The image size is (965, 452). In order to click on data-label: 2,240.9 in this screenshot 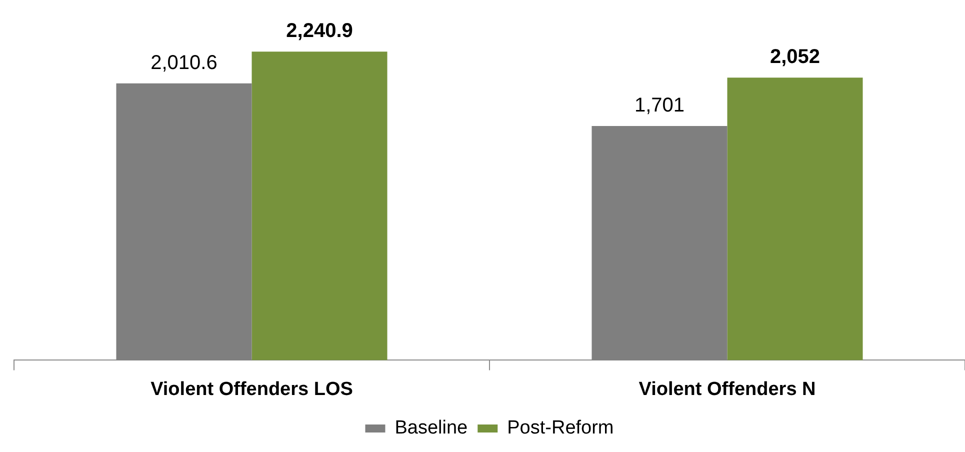, I will do `click(319, 31)`.